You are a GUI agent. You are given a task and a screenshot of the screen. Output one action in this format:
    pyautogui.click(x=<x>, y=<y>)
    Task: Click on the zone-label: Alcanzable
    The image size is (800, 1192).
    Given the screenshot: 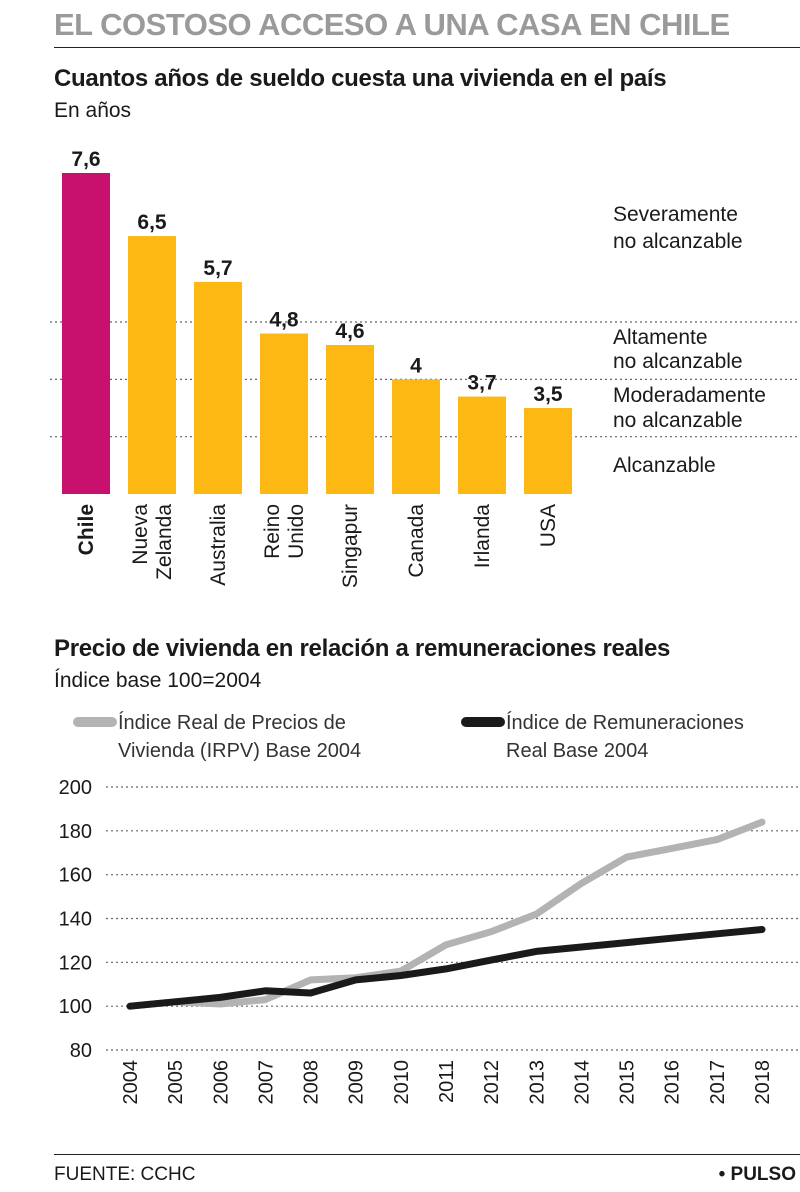 What is the action you would take?
    pyautogui.click(x=664, y=465)
    